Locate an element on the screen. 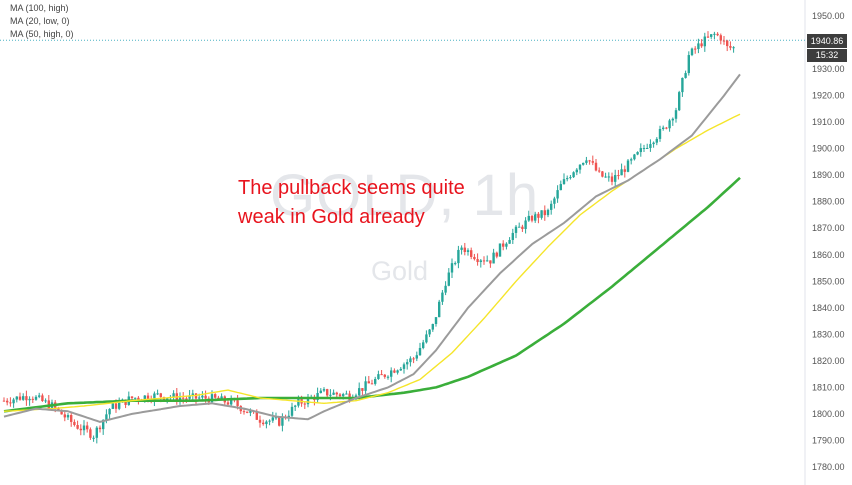 The image size is (852, 485). annotation-line-2: weak in Gold already is located at coordinates (331, 217).